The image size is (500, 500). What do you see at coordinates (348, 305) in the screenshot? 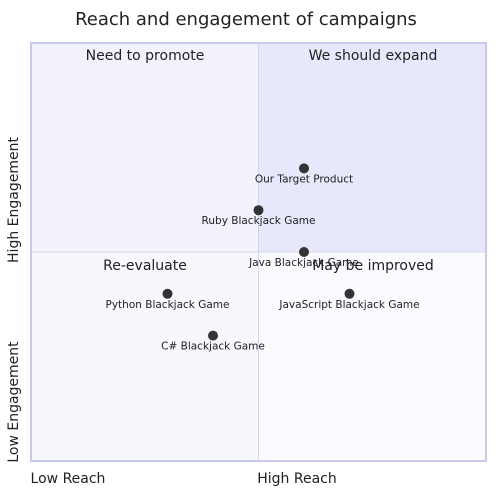
I see `point-label: JavaScript Blackjack Game` at bounding box center [348, 305].